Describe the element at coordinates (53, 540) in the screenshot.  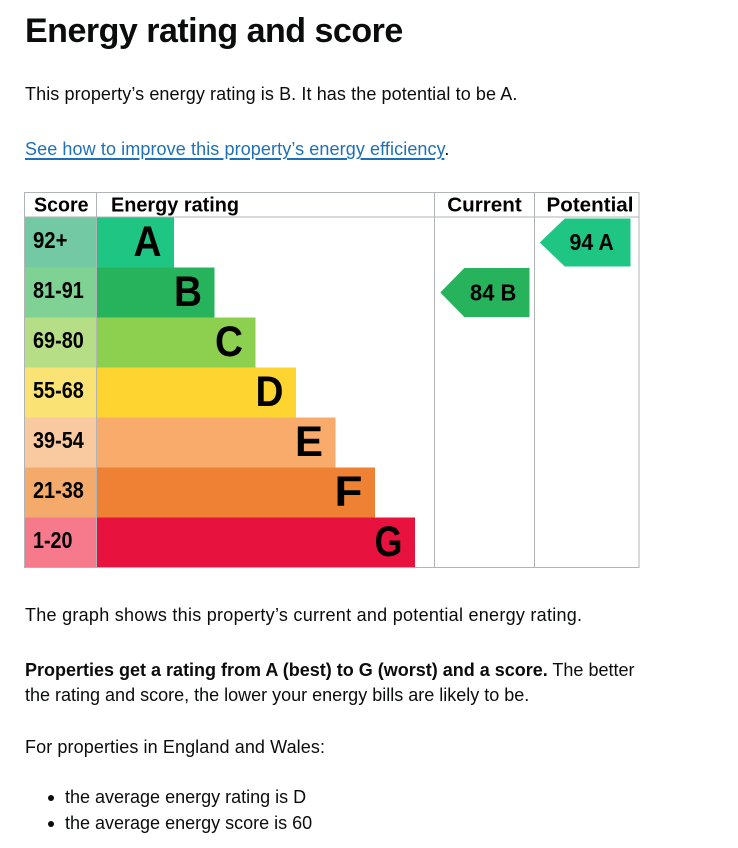
I see `svg-text: 1-20` at that location.